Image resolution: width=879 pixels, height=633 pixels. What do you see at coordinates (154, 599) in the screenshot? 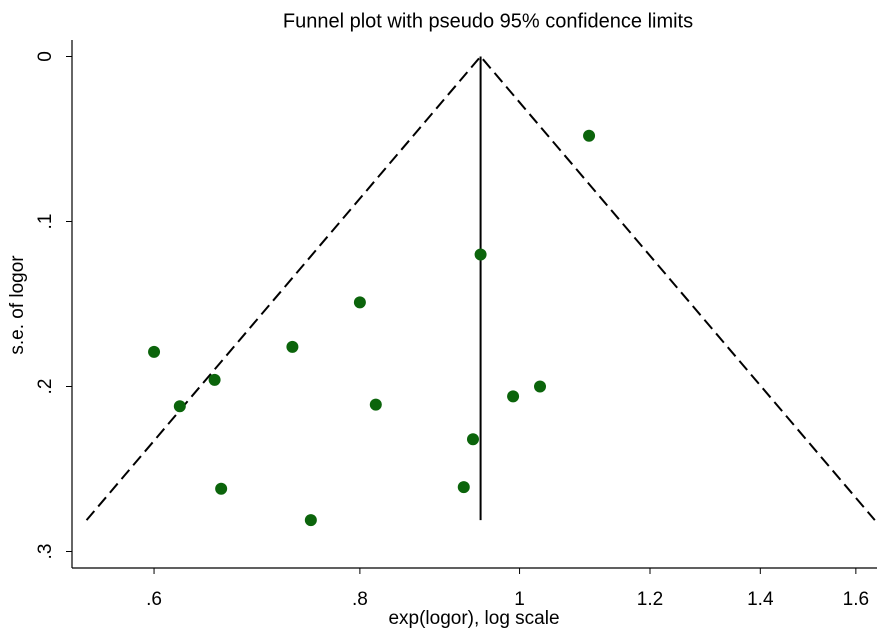
I see `x-tick-label: .6` at bounding box center [154, 599].